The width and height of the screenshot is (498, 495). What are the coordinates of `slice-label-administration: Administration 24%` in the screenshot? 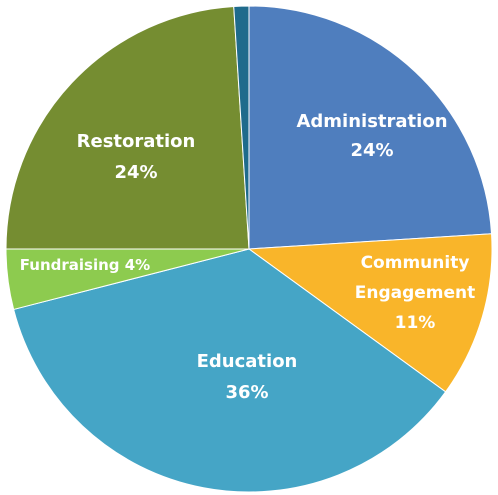 It's located at (371, 136).